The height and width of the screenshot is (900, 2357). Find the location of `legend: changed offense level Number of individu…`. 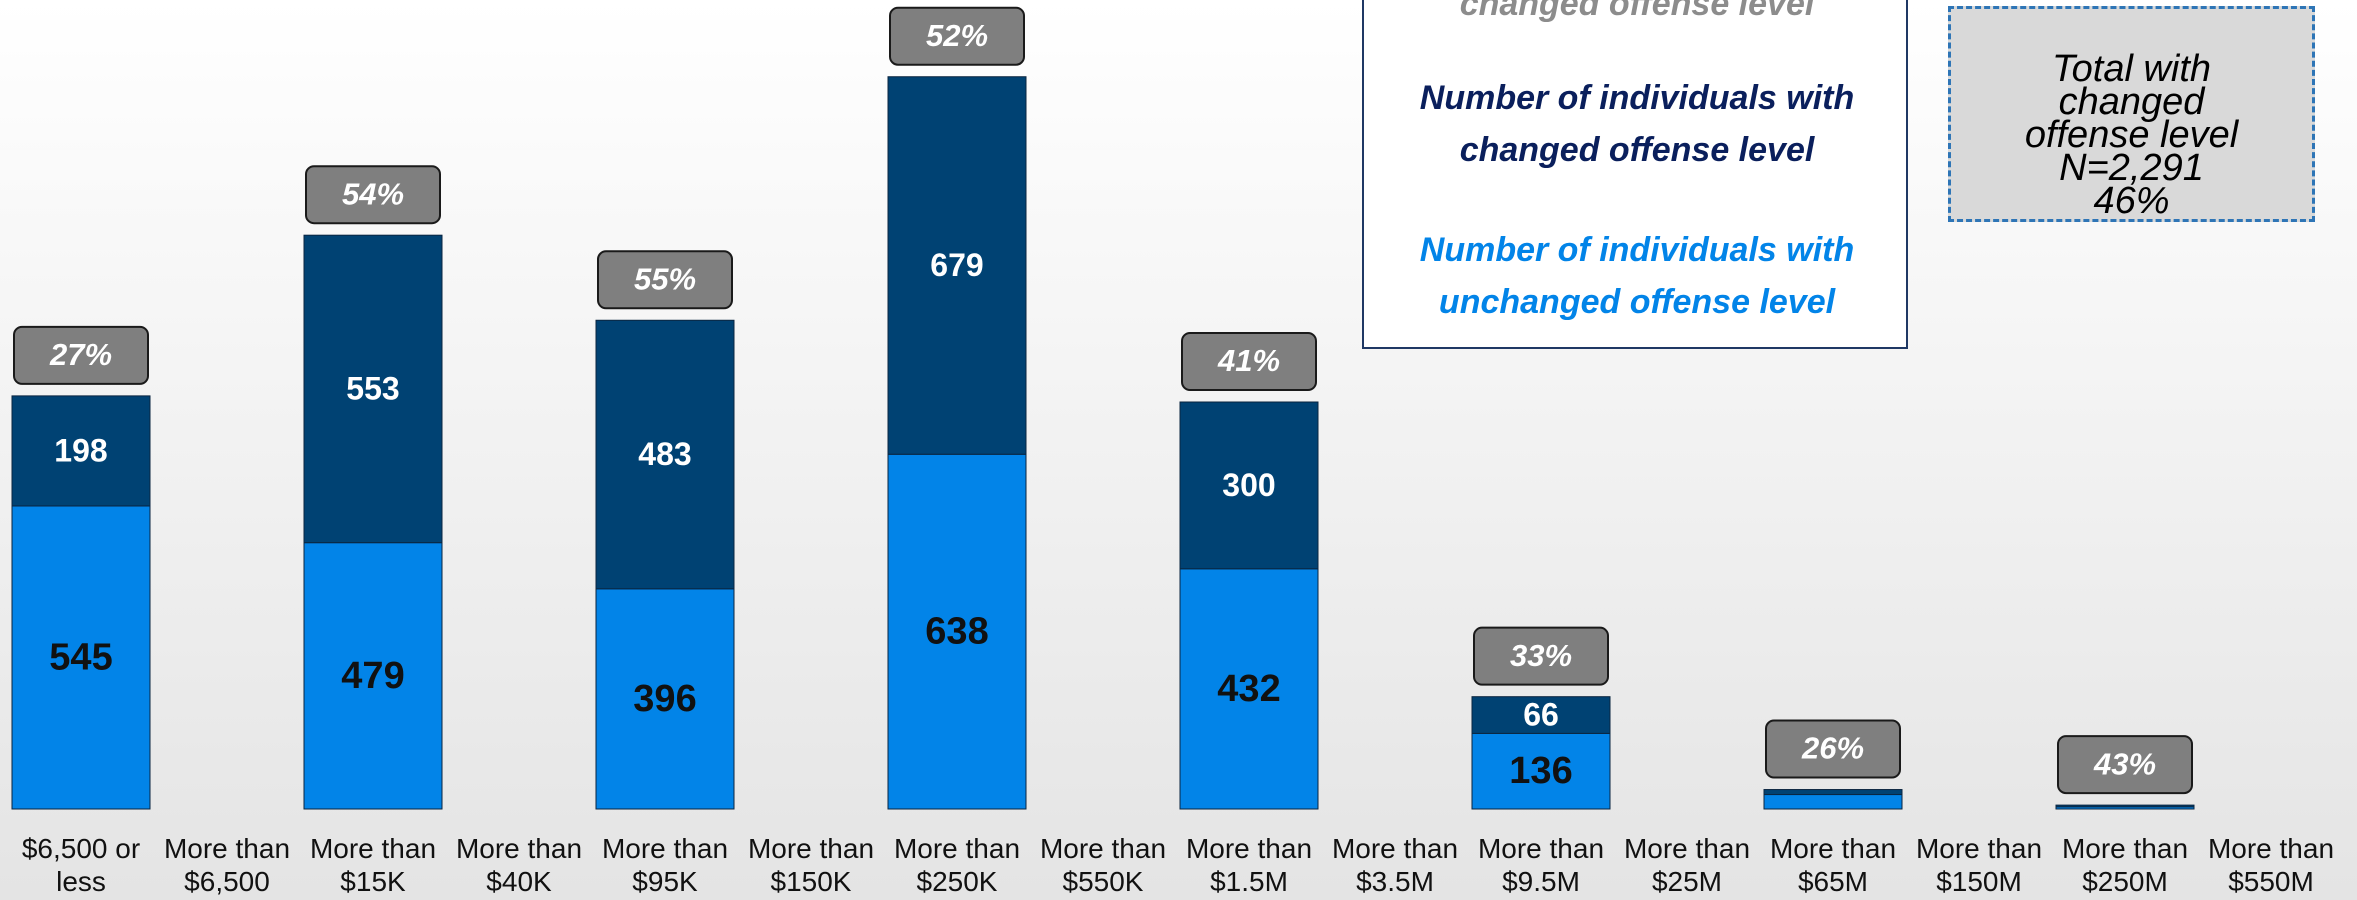

legend: changed offense level Number of individu… is located at coordinates (1635, 174).